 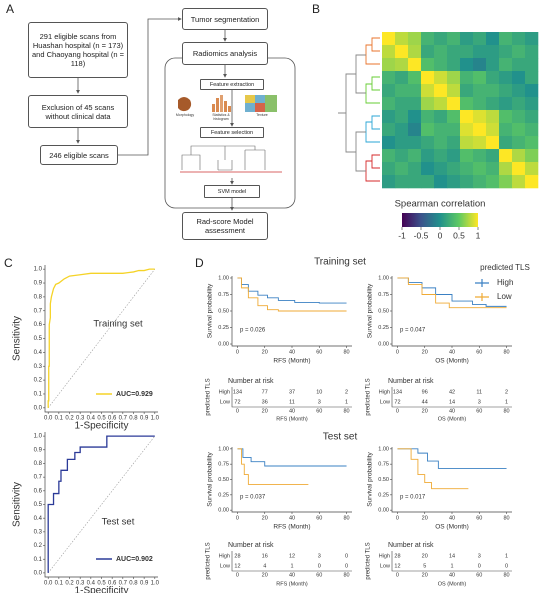 I want to click on x-tick-label: 0.2, so click(x=69, y=584).